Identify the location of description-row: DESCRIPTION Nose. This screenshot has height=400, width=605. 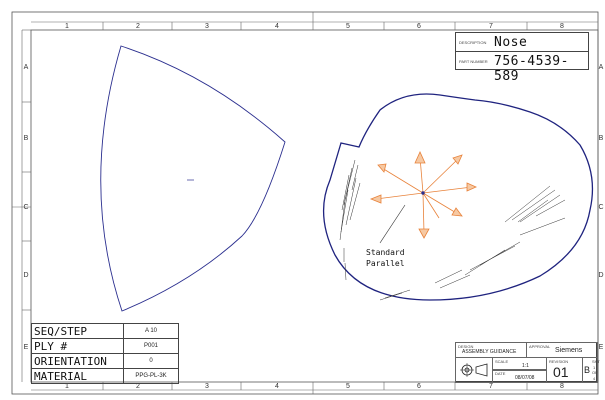
(522, 42).